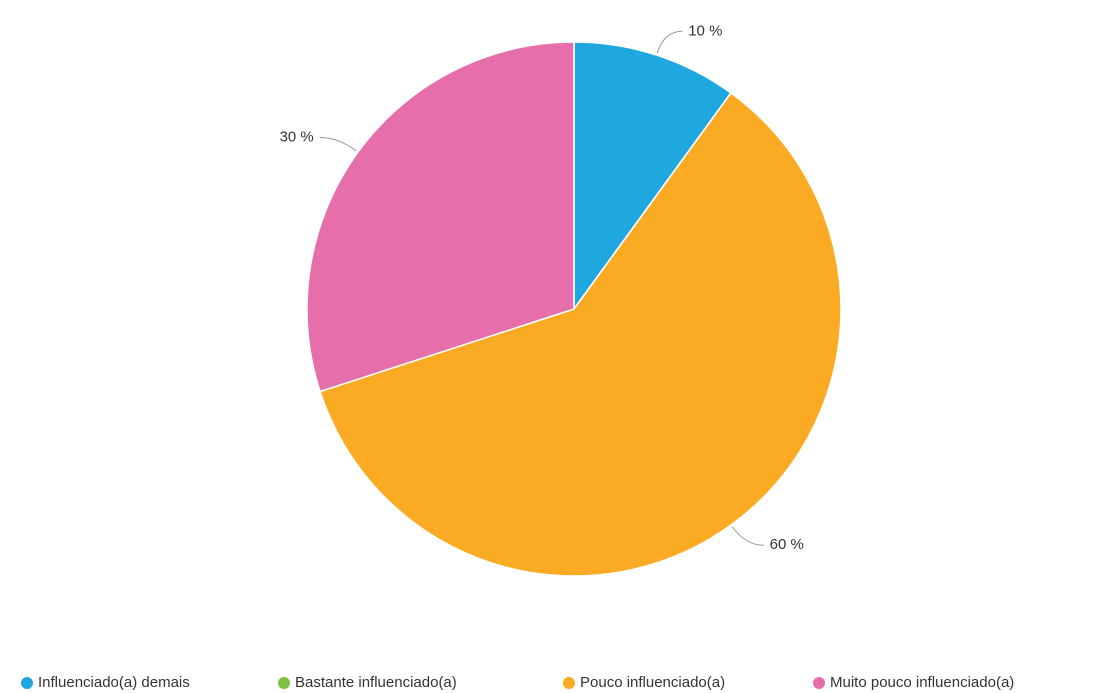 This screenshot has width=1093, height=693. What do you see at coordinates (114, 682) in the screenshot?
I see `legend-label: Influenciado(a) demais` at bounding box center [114, 682].